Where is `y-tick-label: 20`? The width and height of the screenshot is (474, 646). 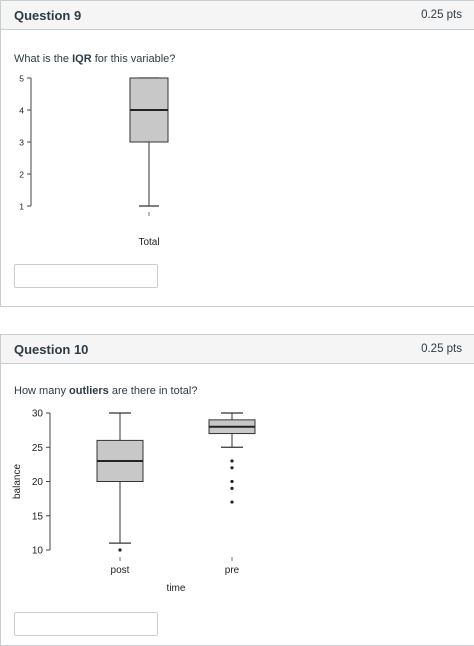 y-tick-label: 20 is located at coordinates (38, 482).